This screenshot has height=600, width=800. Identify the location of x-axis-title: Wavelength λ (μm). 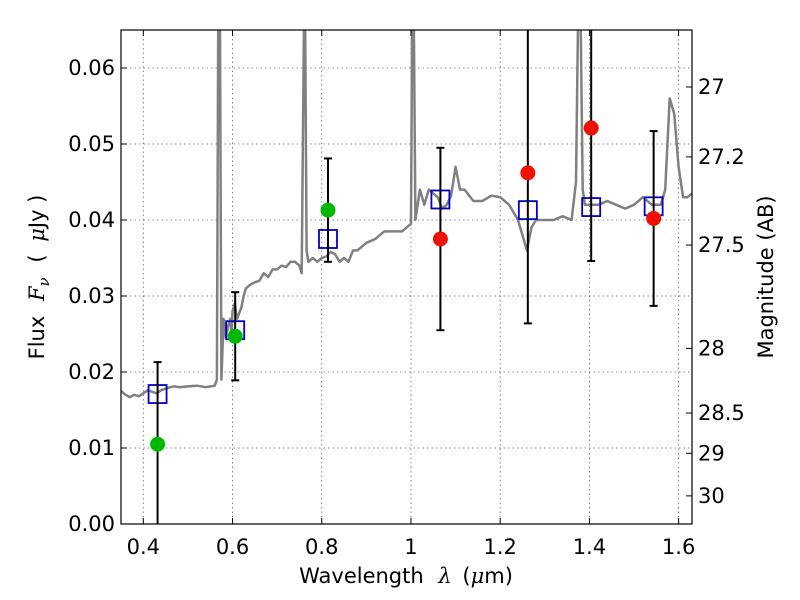
(406, 576).